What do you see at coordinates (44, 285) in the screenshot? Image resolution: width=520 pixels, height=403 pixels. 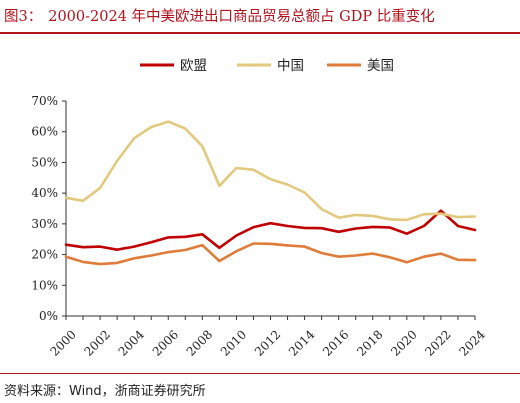 I see `y-tick-label: 10%` at bounding box center [44, 285].